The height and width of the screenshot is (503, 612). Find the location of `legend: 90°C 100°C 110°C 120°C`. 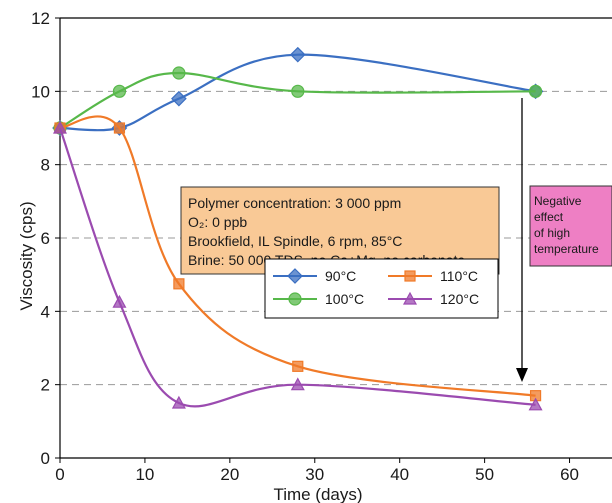

legend: 90°C 100°C 110°C 120°C is located at coordinates (381, 288).